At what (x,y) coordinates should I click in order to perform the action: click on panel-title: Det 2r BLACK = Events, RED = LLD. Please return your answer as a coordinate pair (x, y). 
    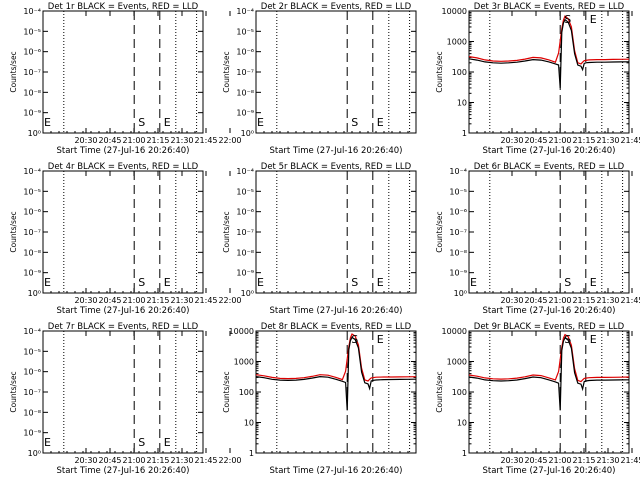
    Looking at the image, I should click on (336, 7).